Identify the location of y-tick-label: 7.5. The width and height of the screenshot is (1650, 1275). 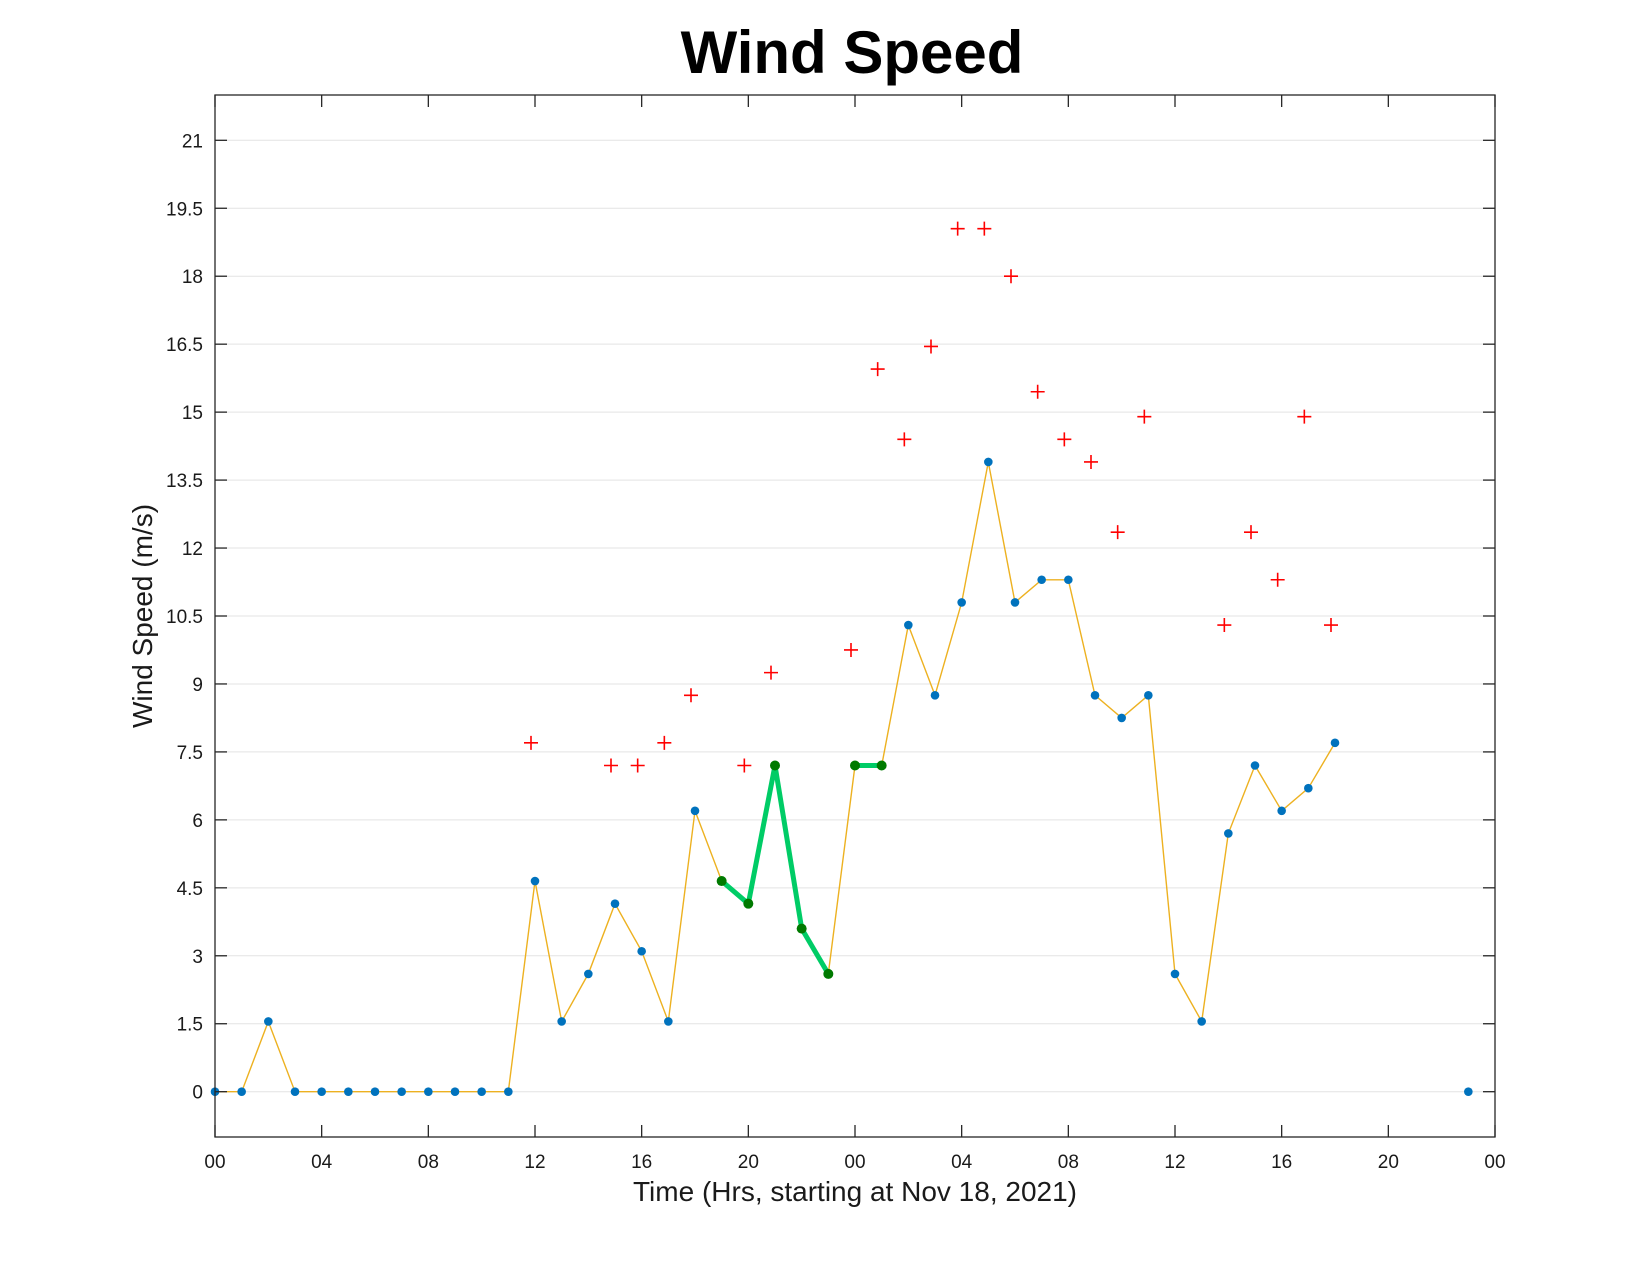
(190, 753).